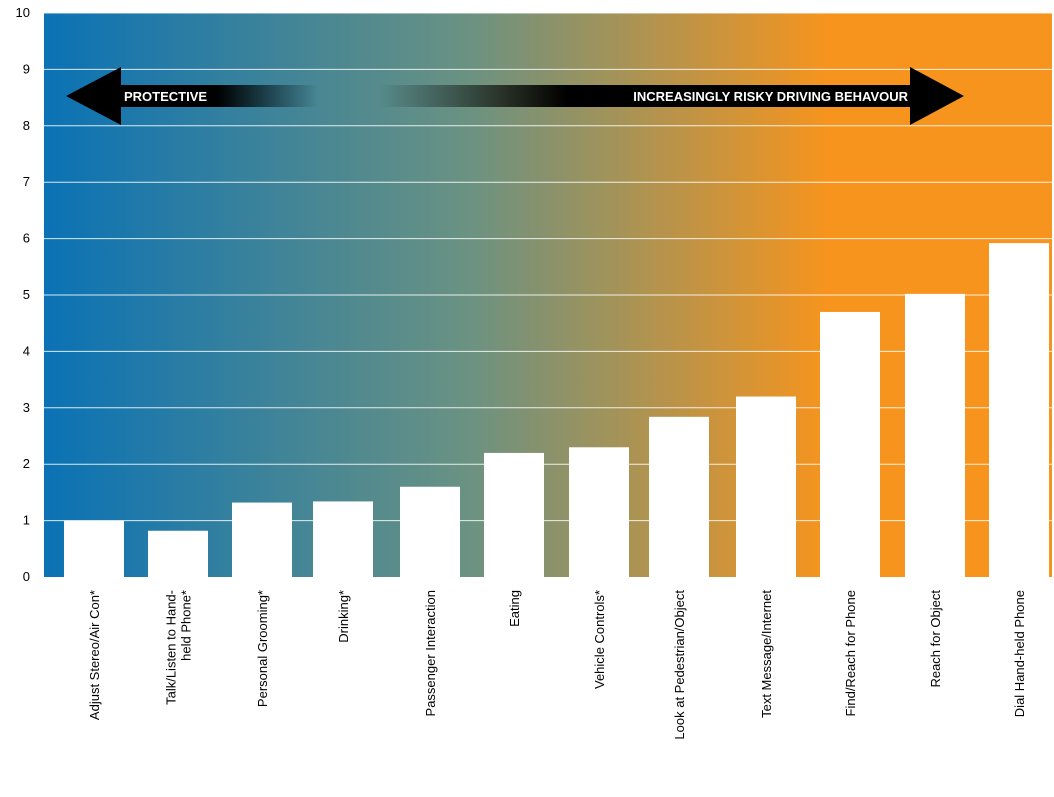 The image size is (1054, 797). What do you see at coordinates (850, 653) in the screenshot?
I see `x-tick-label: Find/Reach for Phone` at bounding box center [850, 653].